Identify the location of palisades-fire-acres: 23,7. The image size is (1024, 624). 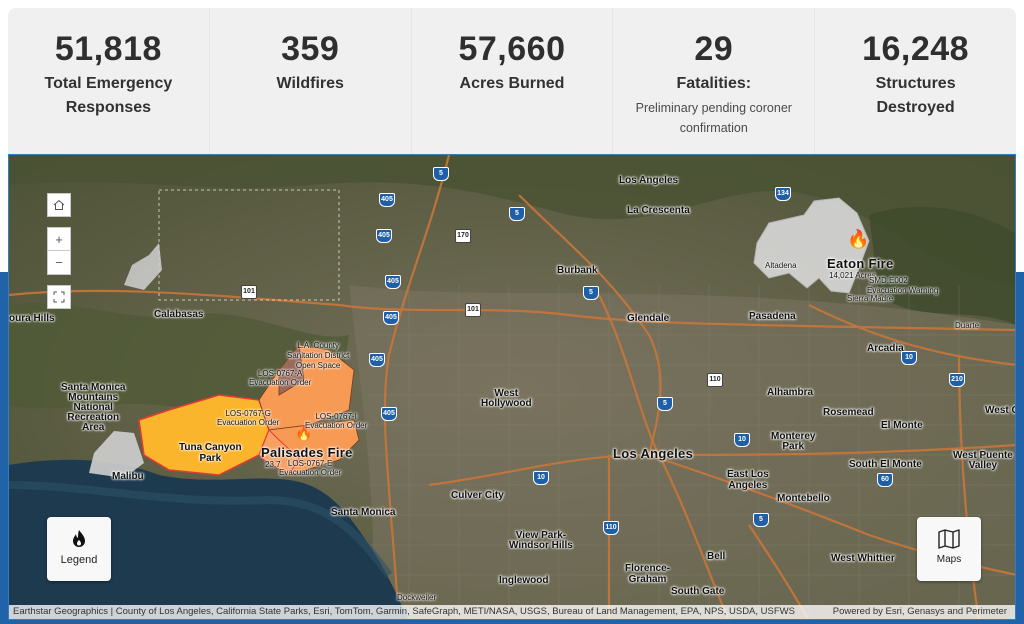
(273, 464).